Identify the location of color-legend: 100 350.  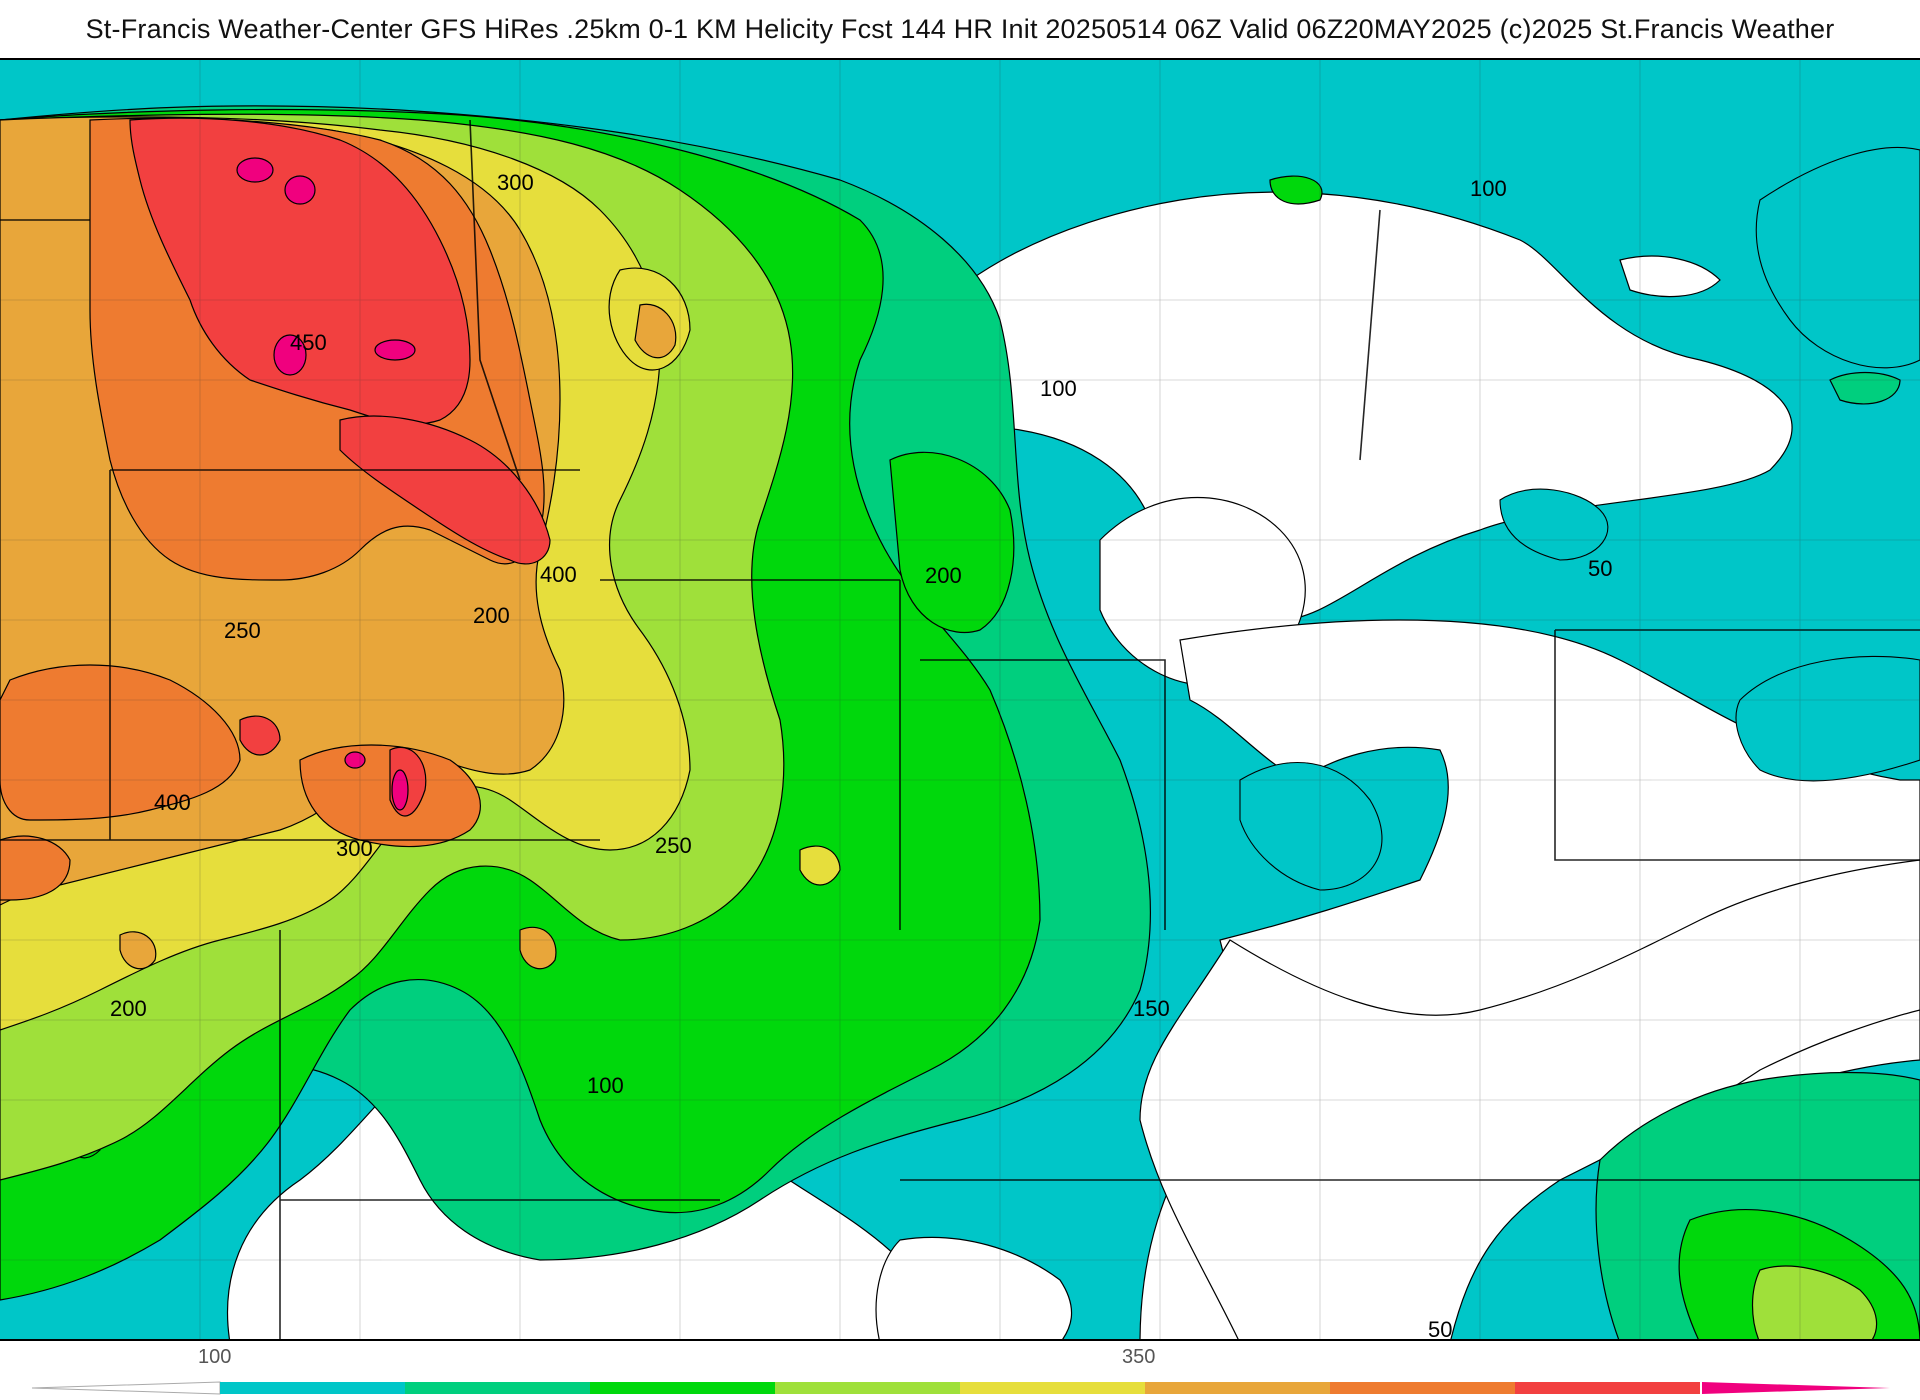
(960, 1371).